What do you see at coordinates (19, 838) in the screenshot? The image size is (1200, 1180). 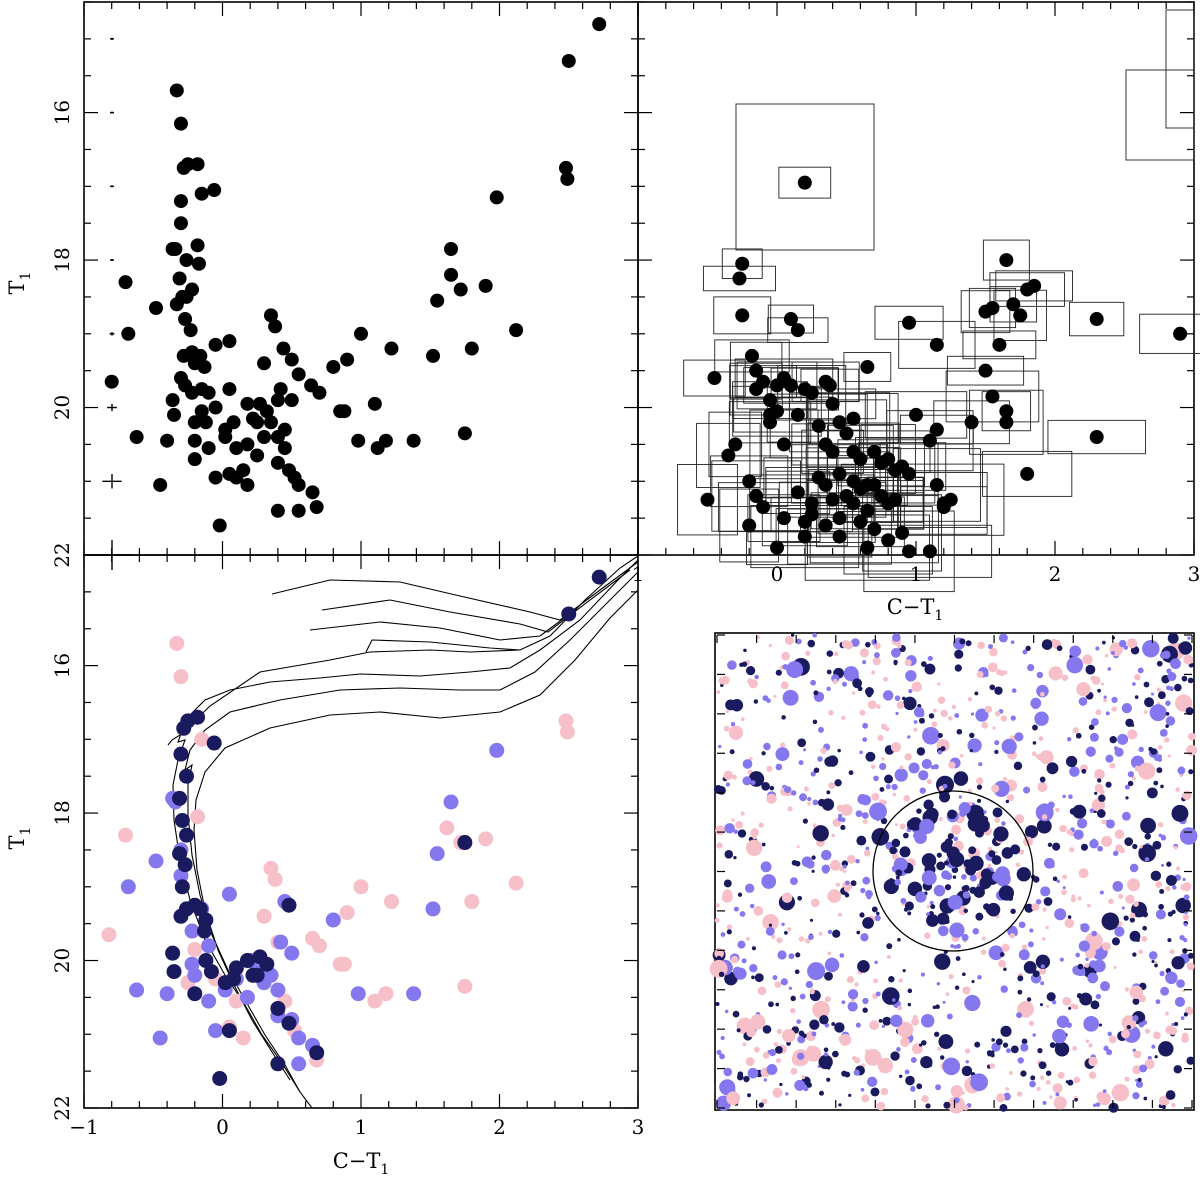 I see `bottom-left-ylabel: T1` at bounding box center [19, 838].